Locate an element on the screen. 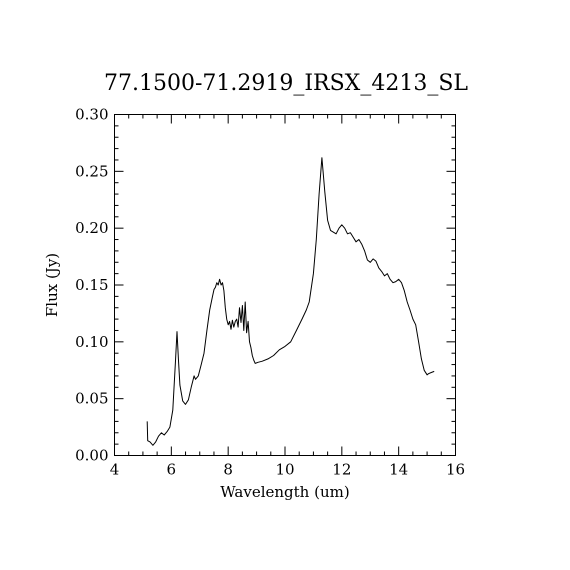 Image resolution: width=570 pixels, height=570 pixels. x-axis-label: Wavelength (um) is located at coordinates (284, 492).